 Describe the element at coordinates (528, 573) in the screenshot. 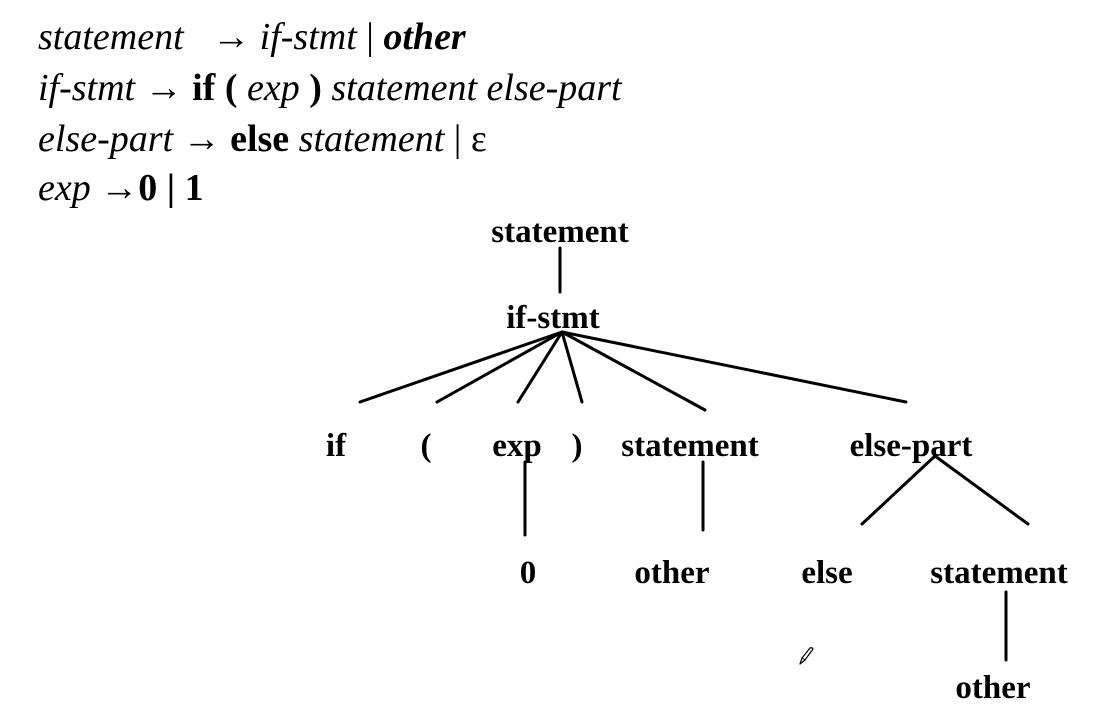

I see `tree-node-zero: 0` at that location.